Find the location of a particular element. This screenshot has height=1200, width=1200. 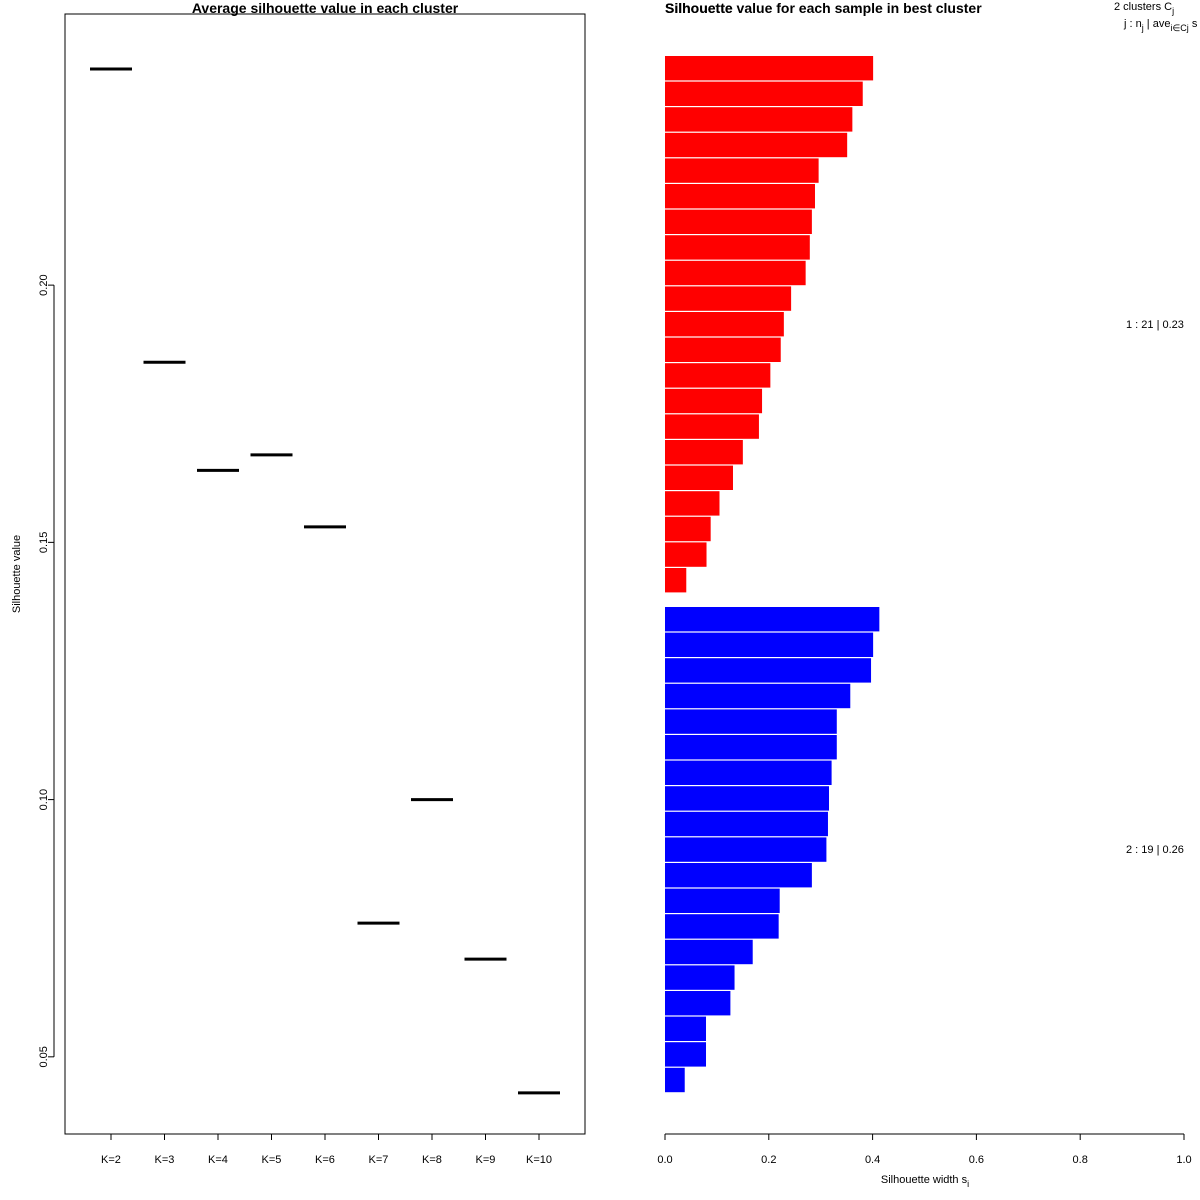

right-x-tick-label: 0.4 is located at coordinates (872, 1160).